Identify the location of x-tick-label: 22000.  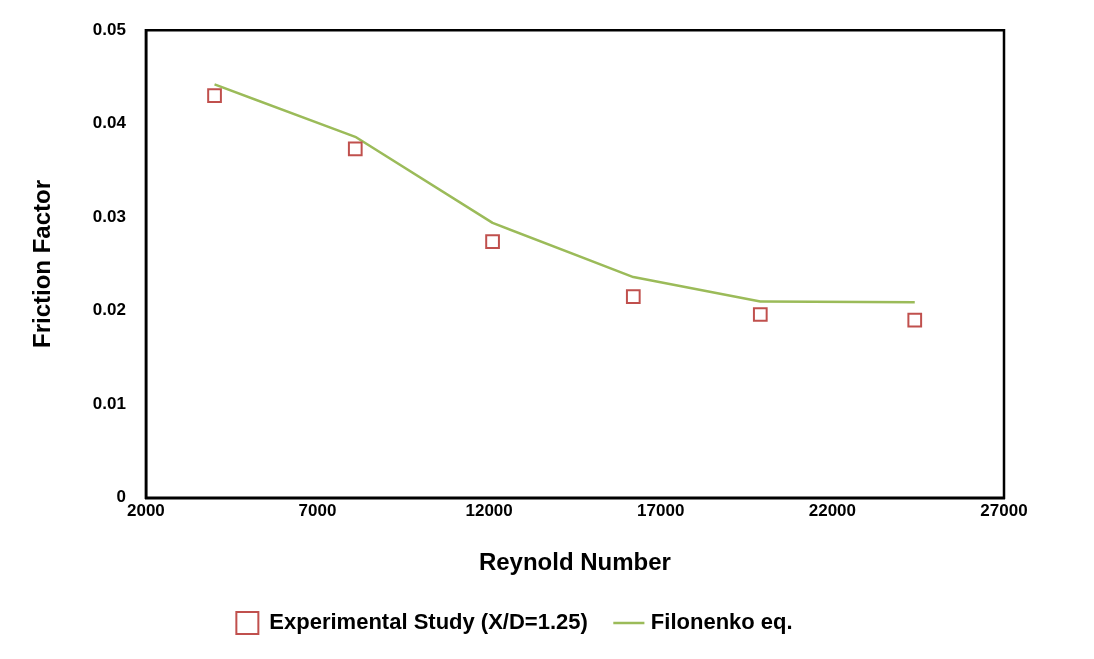
(832, 510).